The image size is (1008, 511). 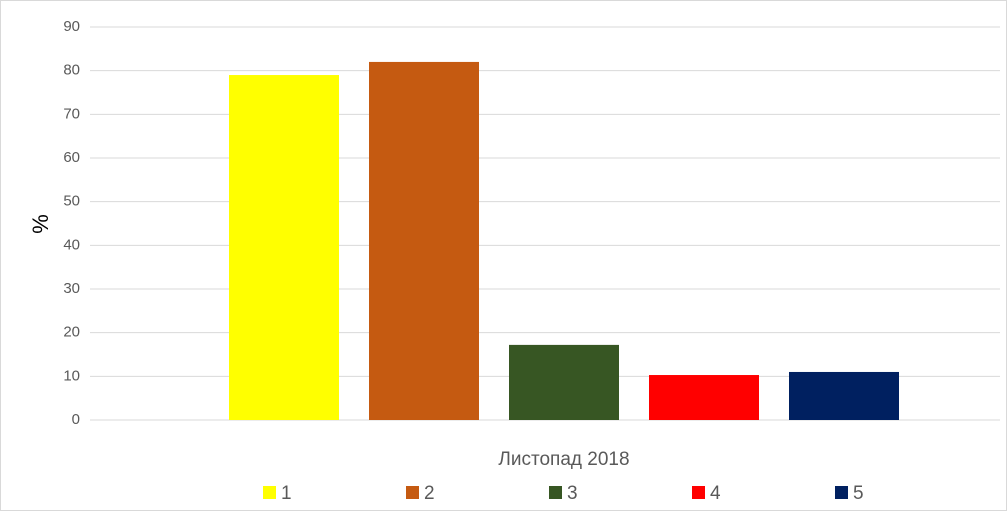 I want to click on legend-label: 4, so click(x=715, y=493).